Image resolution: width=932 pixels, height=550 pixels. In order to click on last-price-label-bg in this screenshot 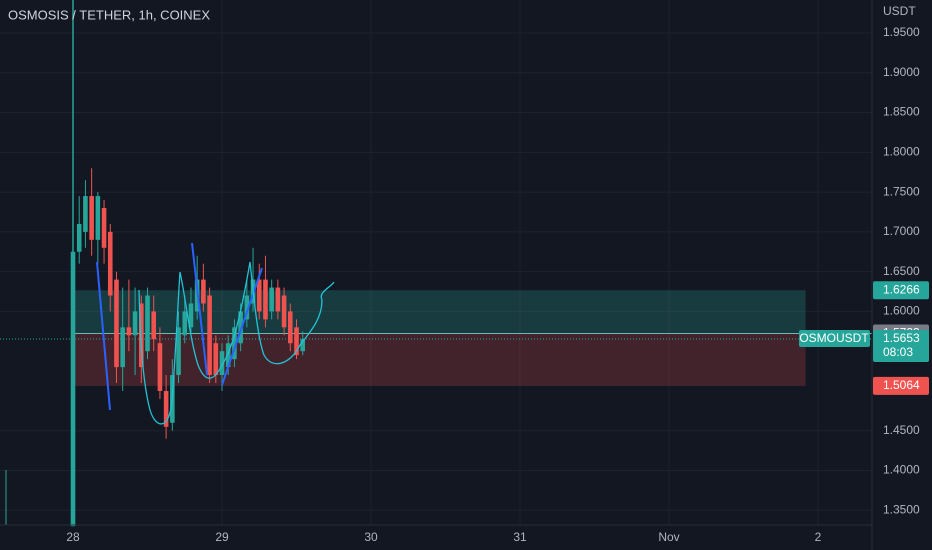, I will do `click(901, 346)`.